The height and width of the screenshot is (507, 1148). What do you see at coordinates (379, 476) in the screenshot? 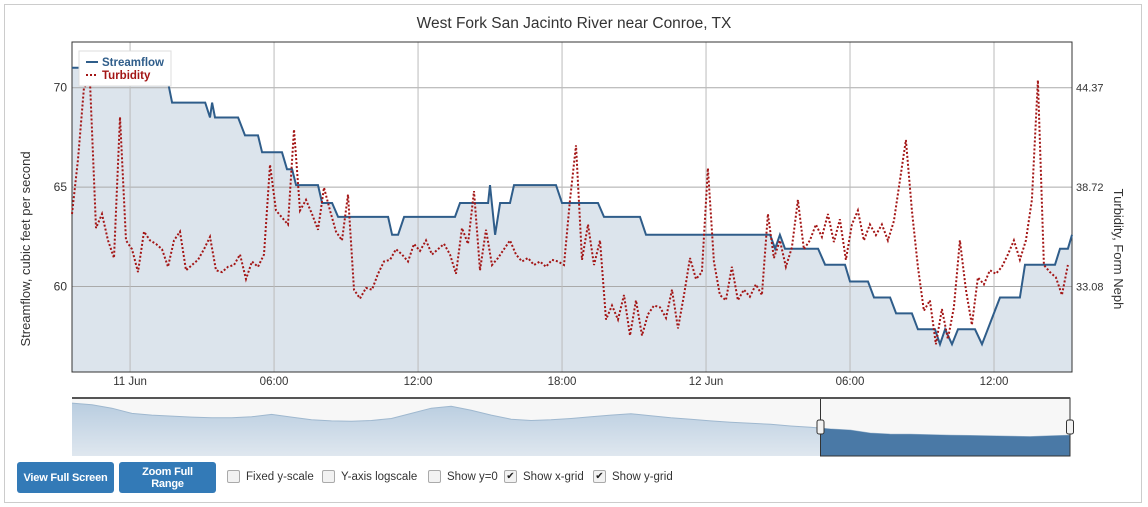
I see `checkbox-label: Y-axis logscale` at bounding box center [379, 476].